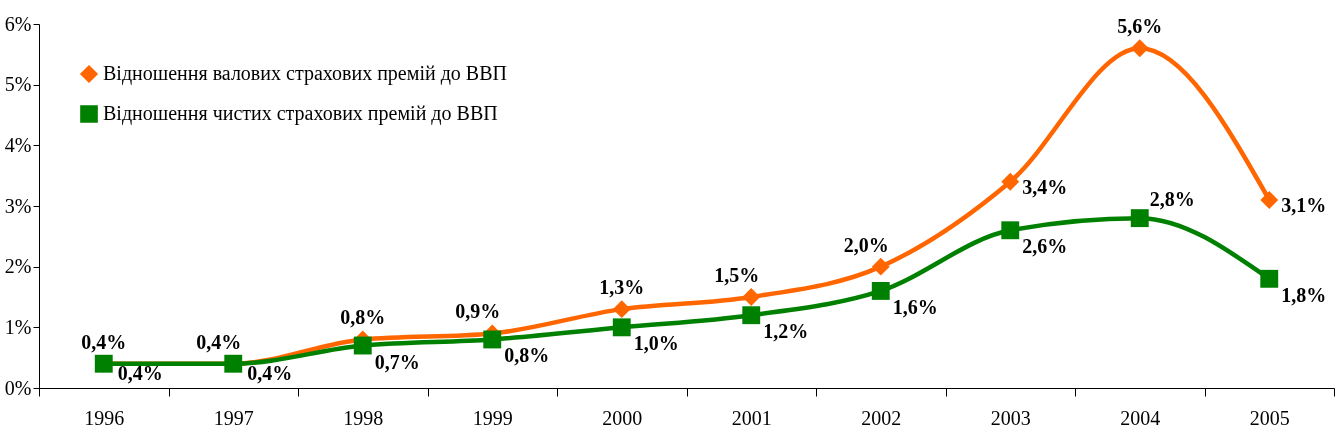  What do you see at coordinates (881, 417) in the screenshot?
I see `x-tick-label: 2002` at bounding box center [881, 417].